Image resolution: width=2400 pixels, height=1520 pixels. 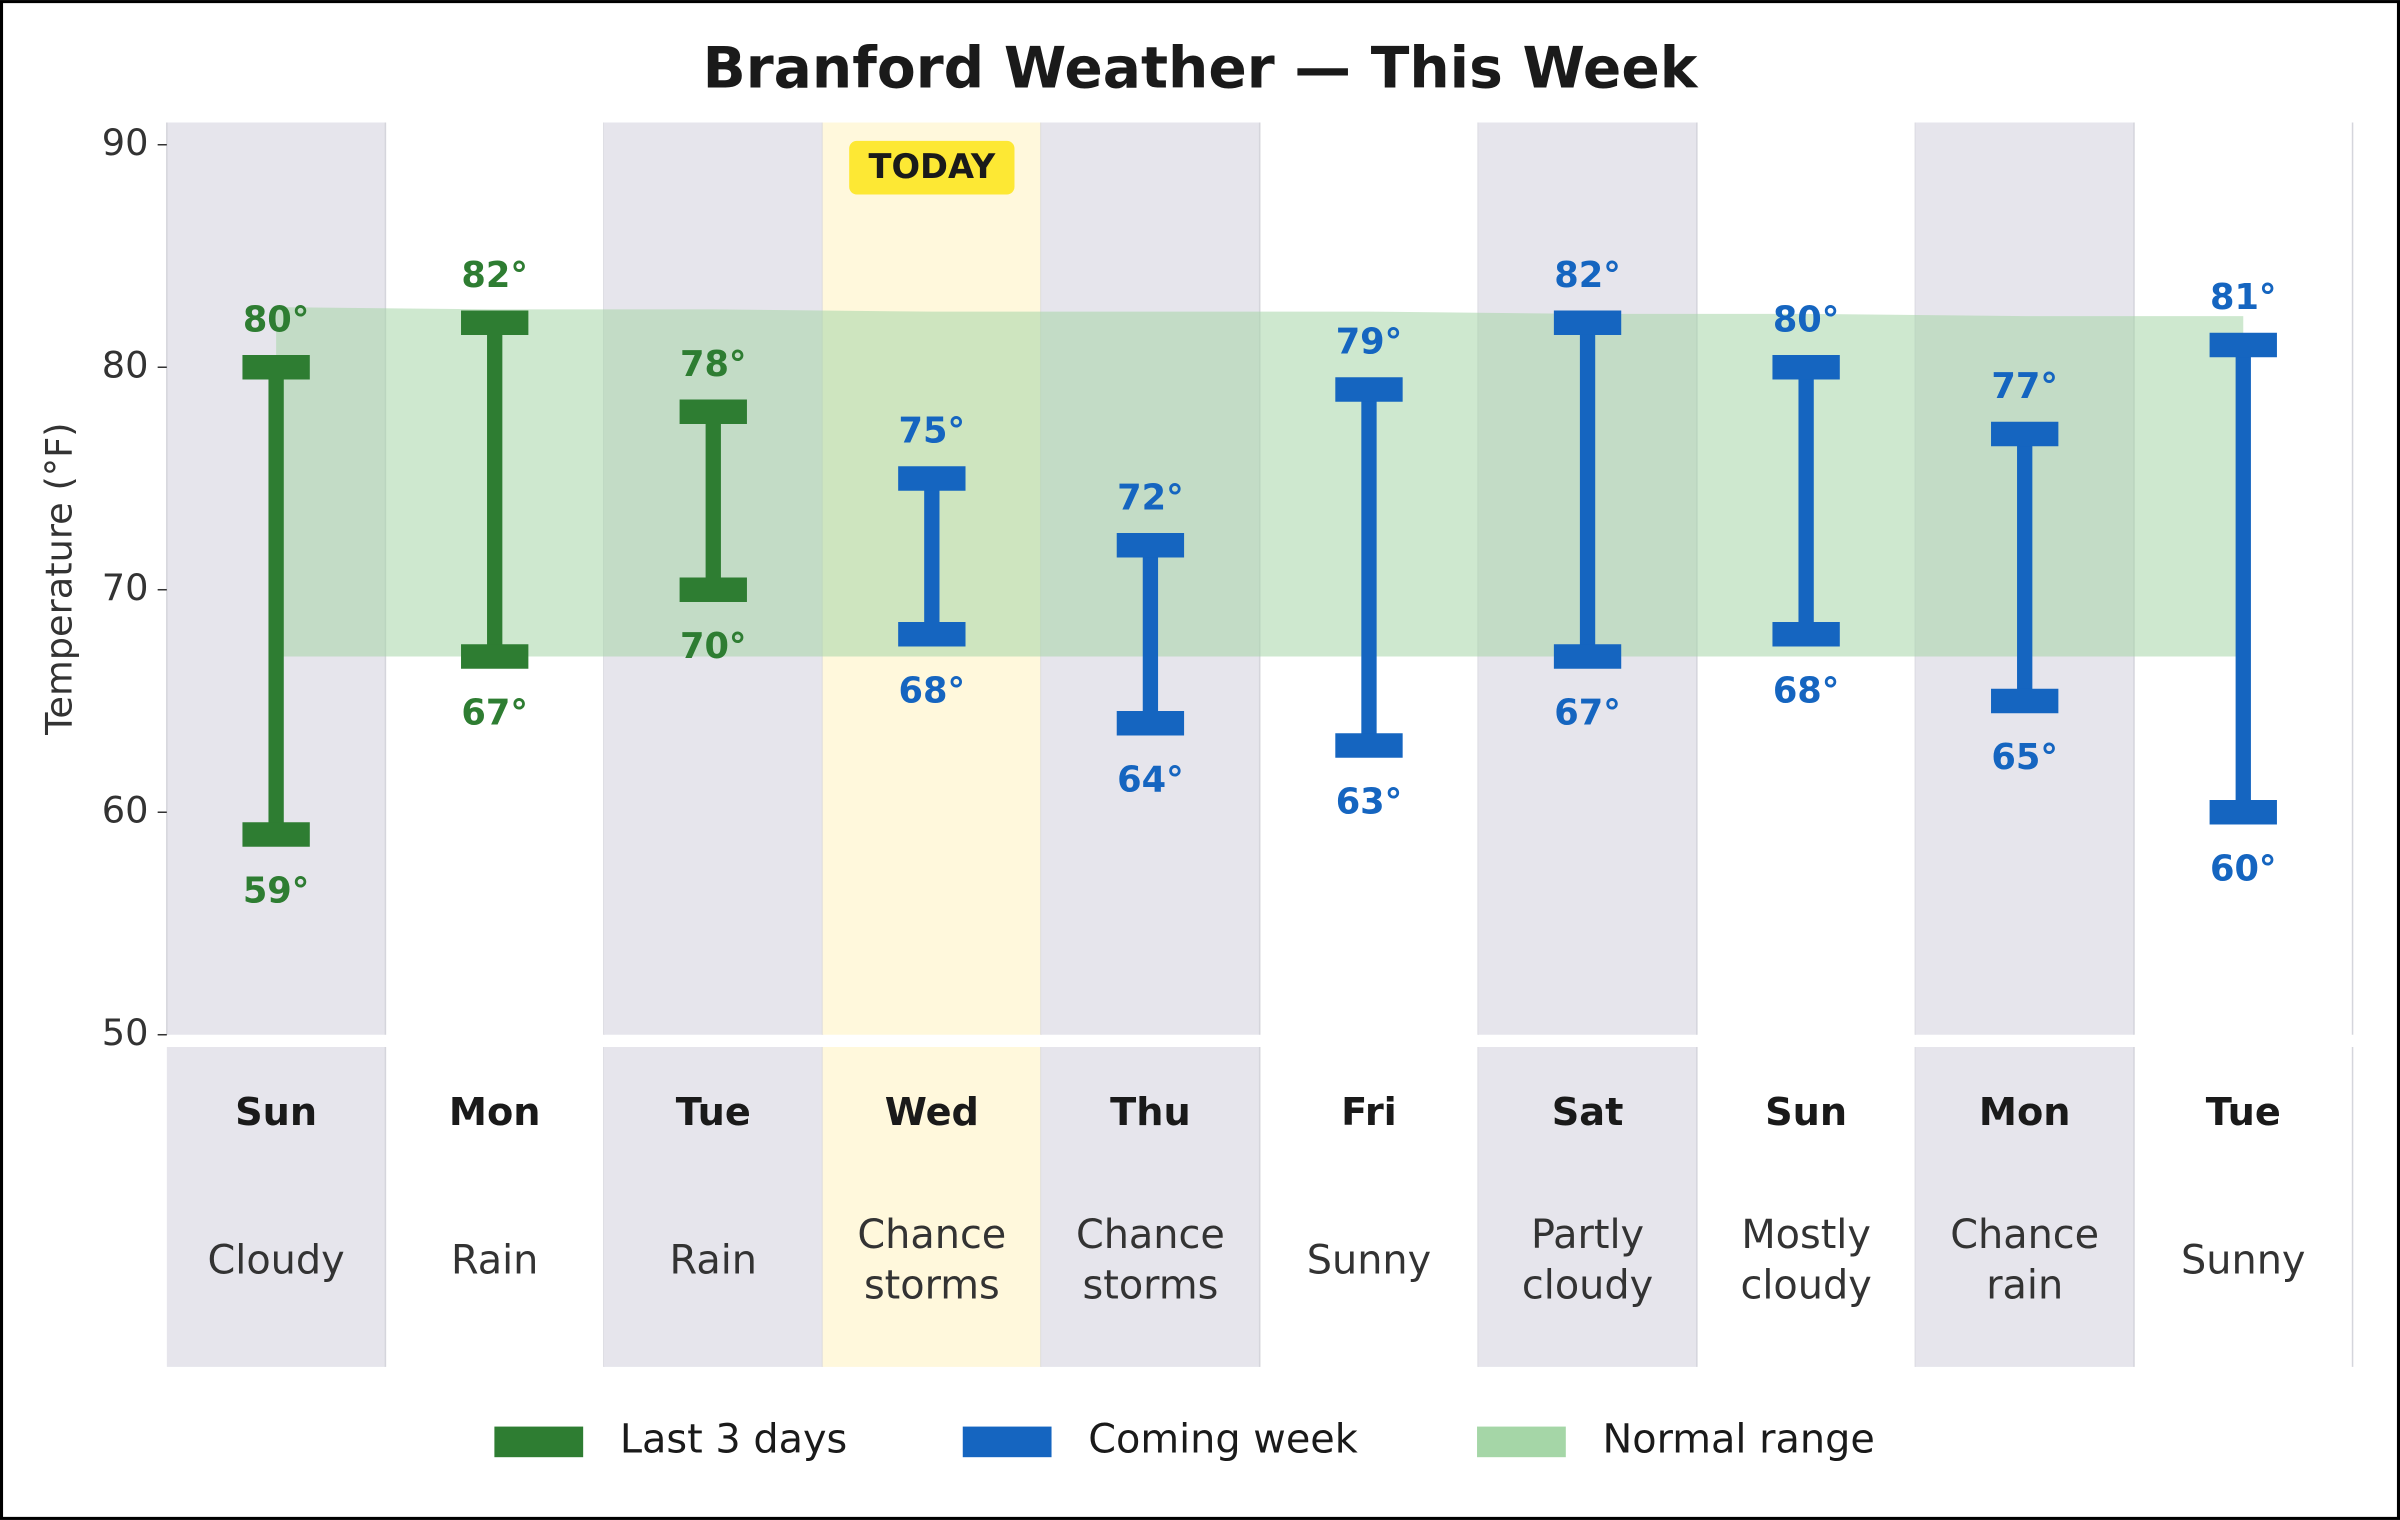 I want to click on low-label: 59°, so click(x=276, y=891).